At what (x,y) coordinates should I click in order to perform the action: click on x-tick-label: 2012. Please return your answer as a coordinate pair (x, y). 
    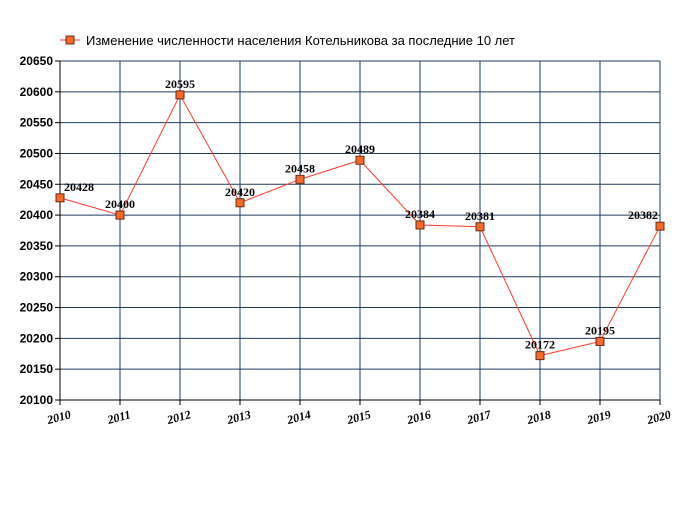
    Looking at the image, I should click on (179, 417).